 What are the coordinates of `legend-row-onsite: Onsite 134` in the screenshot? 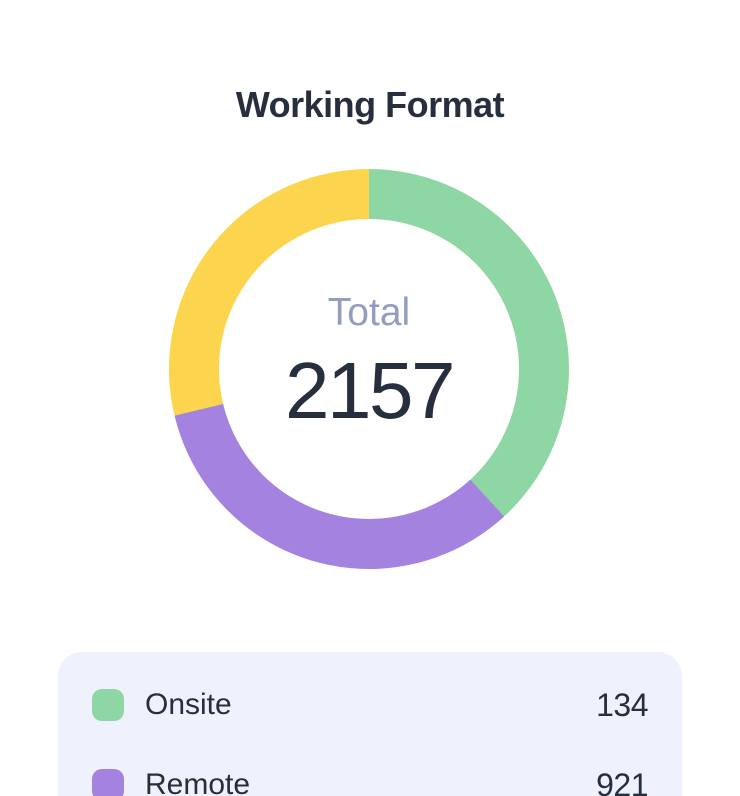 It's located at (370, 704).